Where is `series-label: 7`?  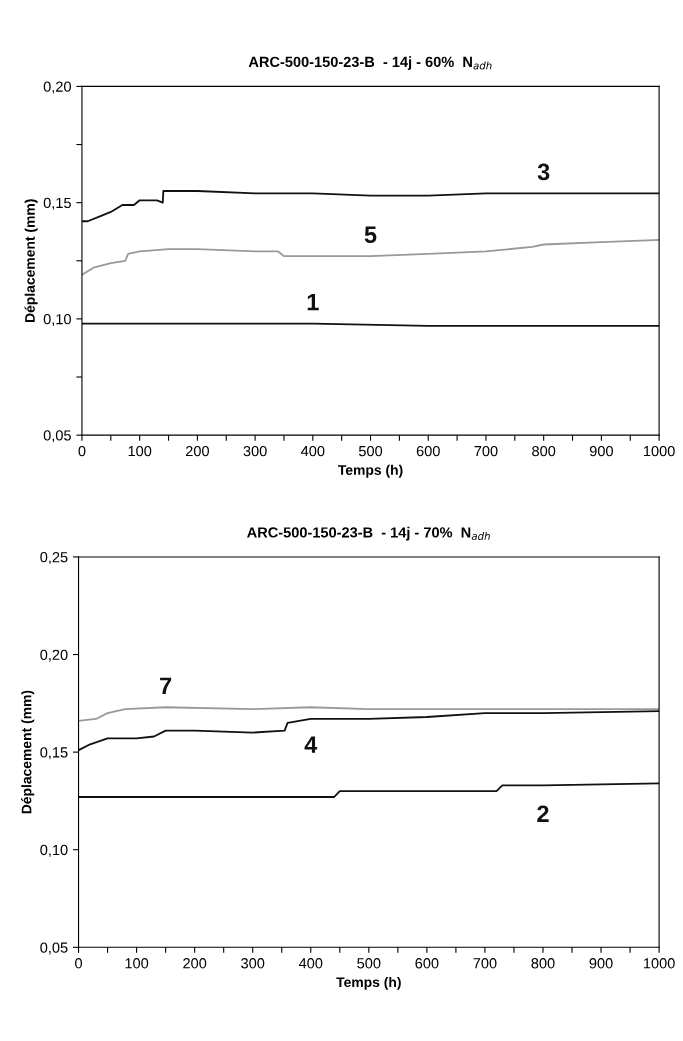
series-label: 7 is located at coordinates (166, 685).